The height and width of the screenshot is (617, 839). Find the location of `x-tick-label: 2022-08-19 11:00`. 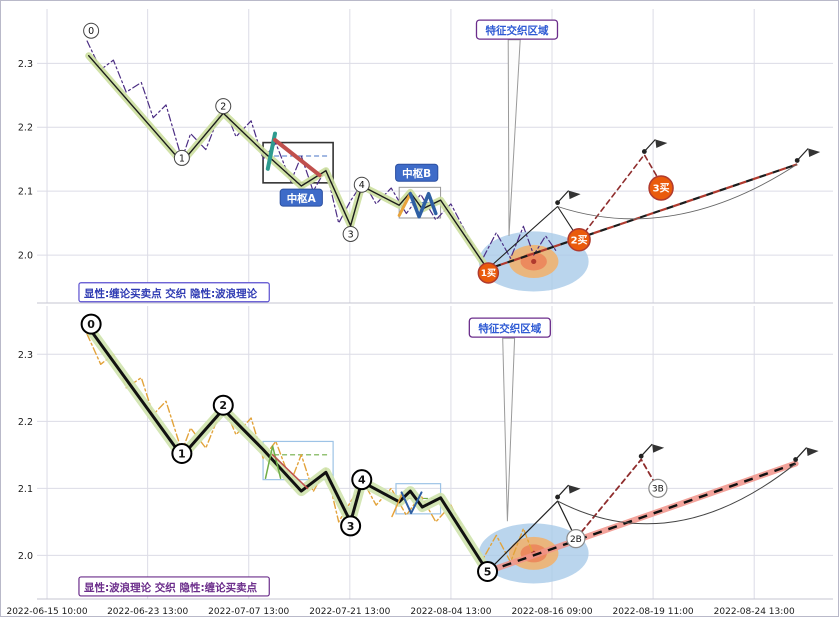

x-tick-label: 2022-08-19 11:00 is located at coordinates (653, 611).